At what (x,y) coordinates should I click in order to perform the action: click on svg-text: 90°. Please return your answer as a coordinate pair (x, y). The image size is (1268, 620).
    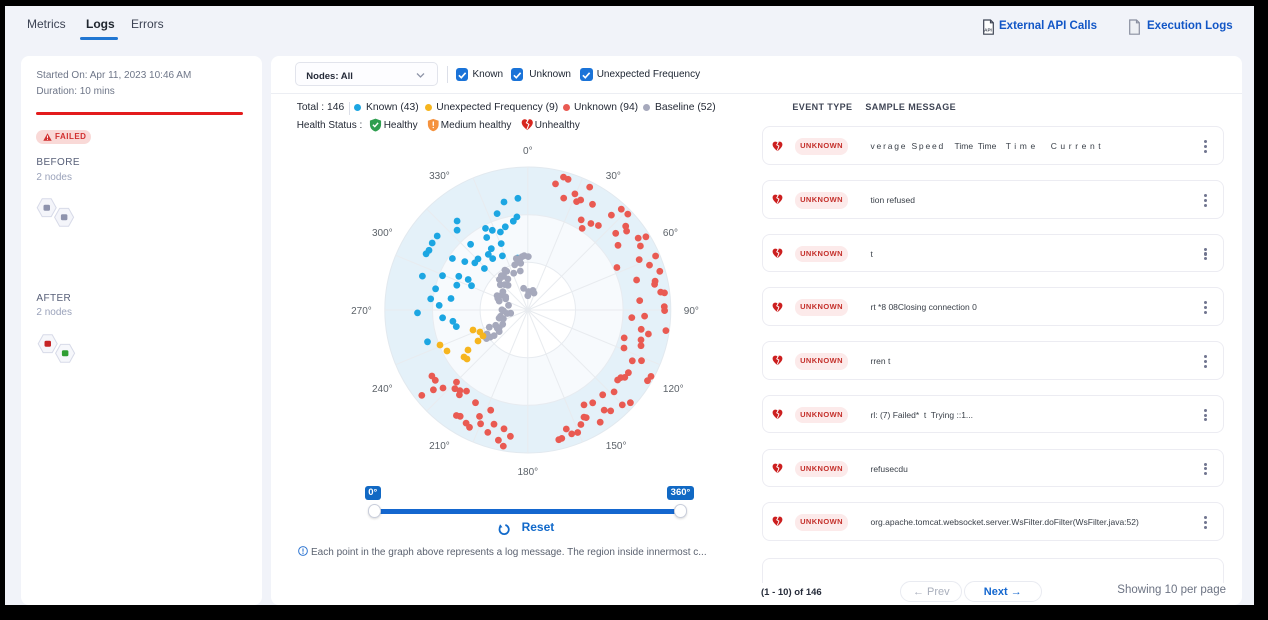
    Looking at the image, I should click on (691, 311).